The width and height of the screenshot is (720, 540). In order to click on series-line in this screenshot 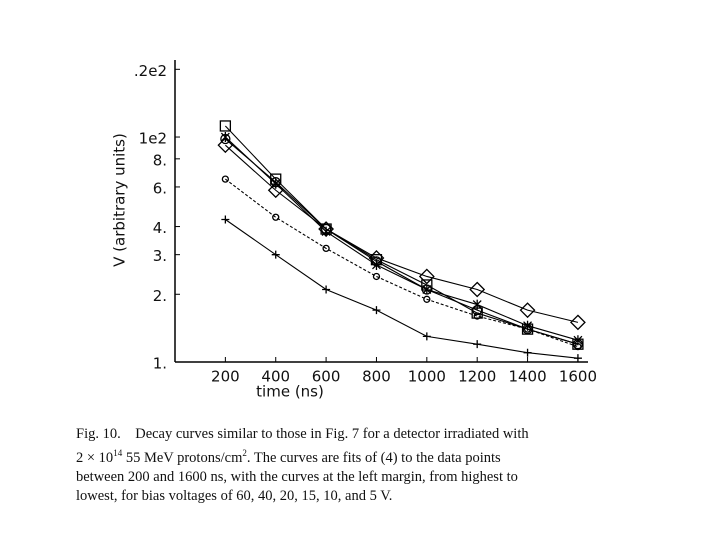, I will do `click(401, 289)`.